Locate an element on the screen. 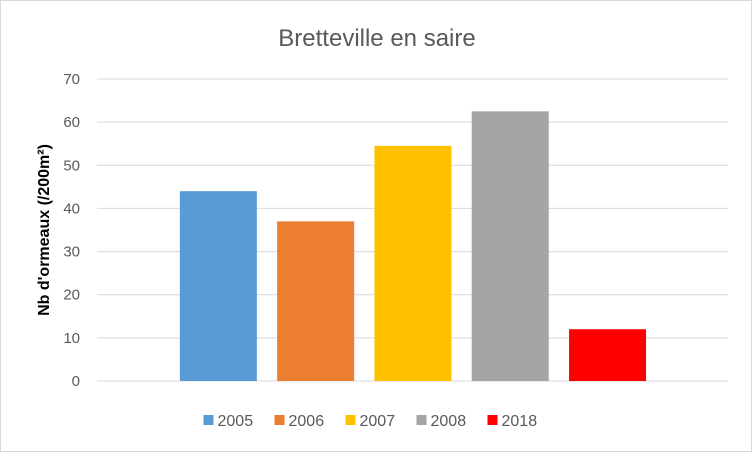  y-tick-label: 50 is located at coordinates (71, 165).